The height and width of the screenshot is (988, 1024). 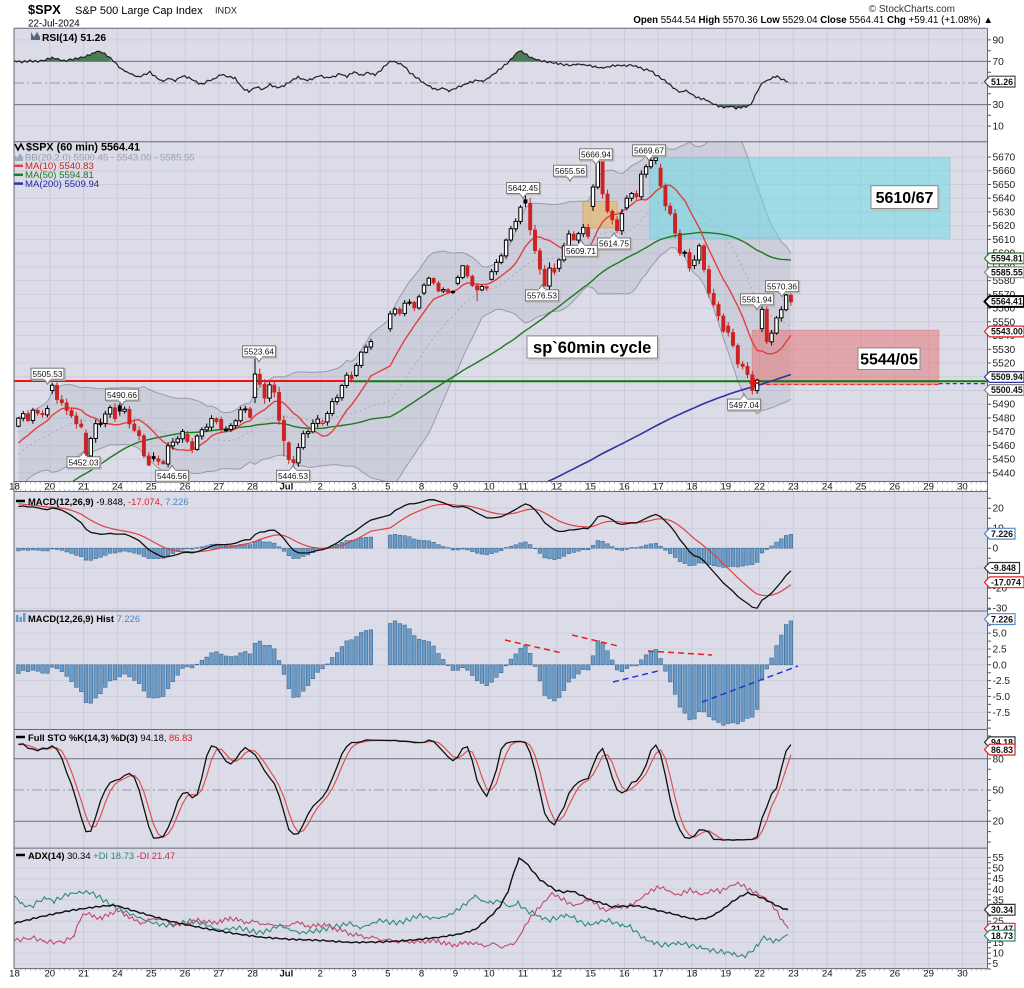 What do you see at coordinates (108, 501) in the screenshot?
I see `svg-text:MACD(12,26,9) -9.848, -17.074,: MACD(12,26,9) -9.848, -17.074, 7.226` at bounding box center [108, 501].